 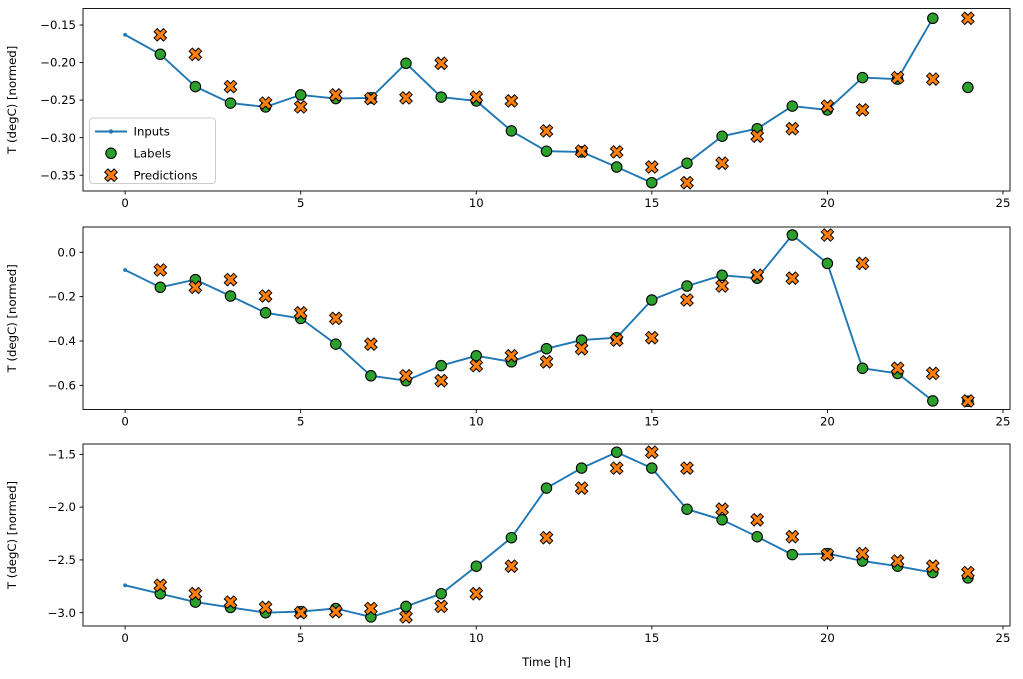 What do you see at coordinates (138, 153) in the screenshot?
I see `legend-item-labels: Labels` at bounding box center [138, 153].